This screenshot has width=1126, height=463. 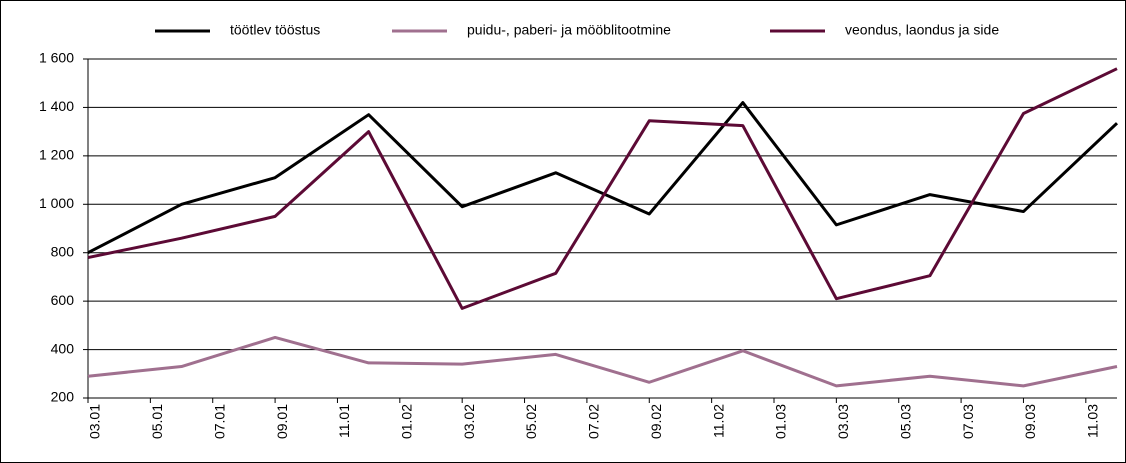 I want to click on x-tick-label: 05.02, so click(x=531, y=421).